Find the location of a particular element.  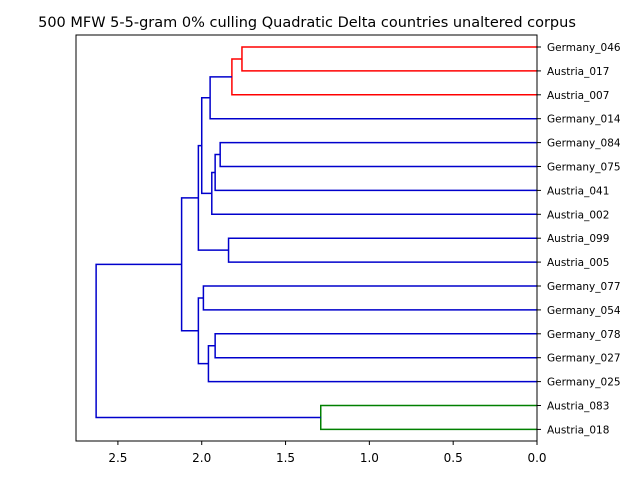

leaf-label: Germany_025 is located at coordinates (584, 383).